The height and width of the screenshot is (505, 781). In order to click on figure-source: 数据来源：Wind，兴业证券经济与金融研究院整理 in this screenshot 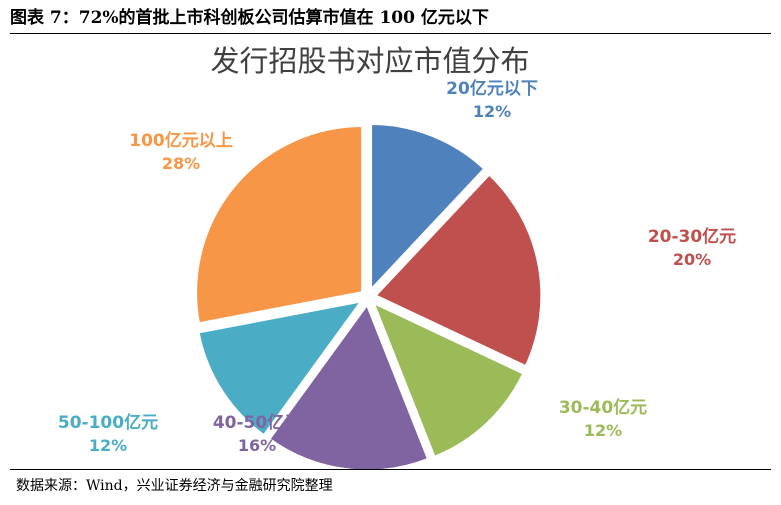, I will do `click(174, 486)`.